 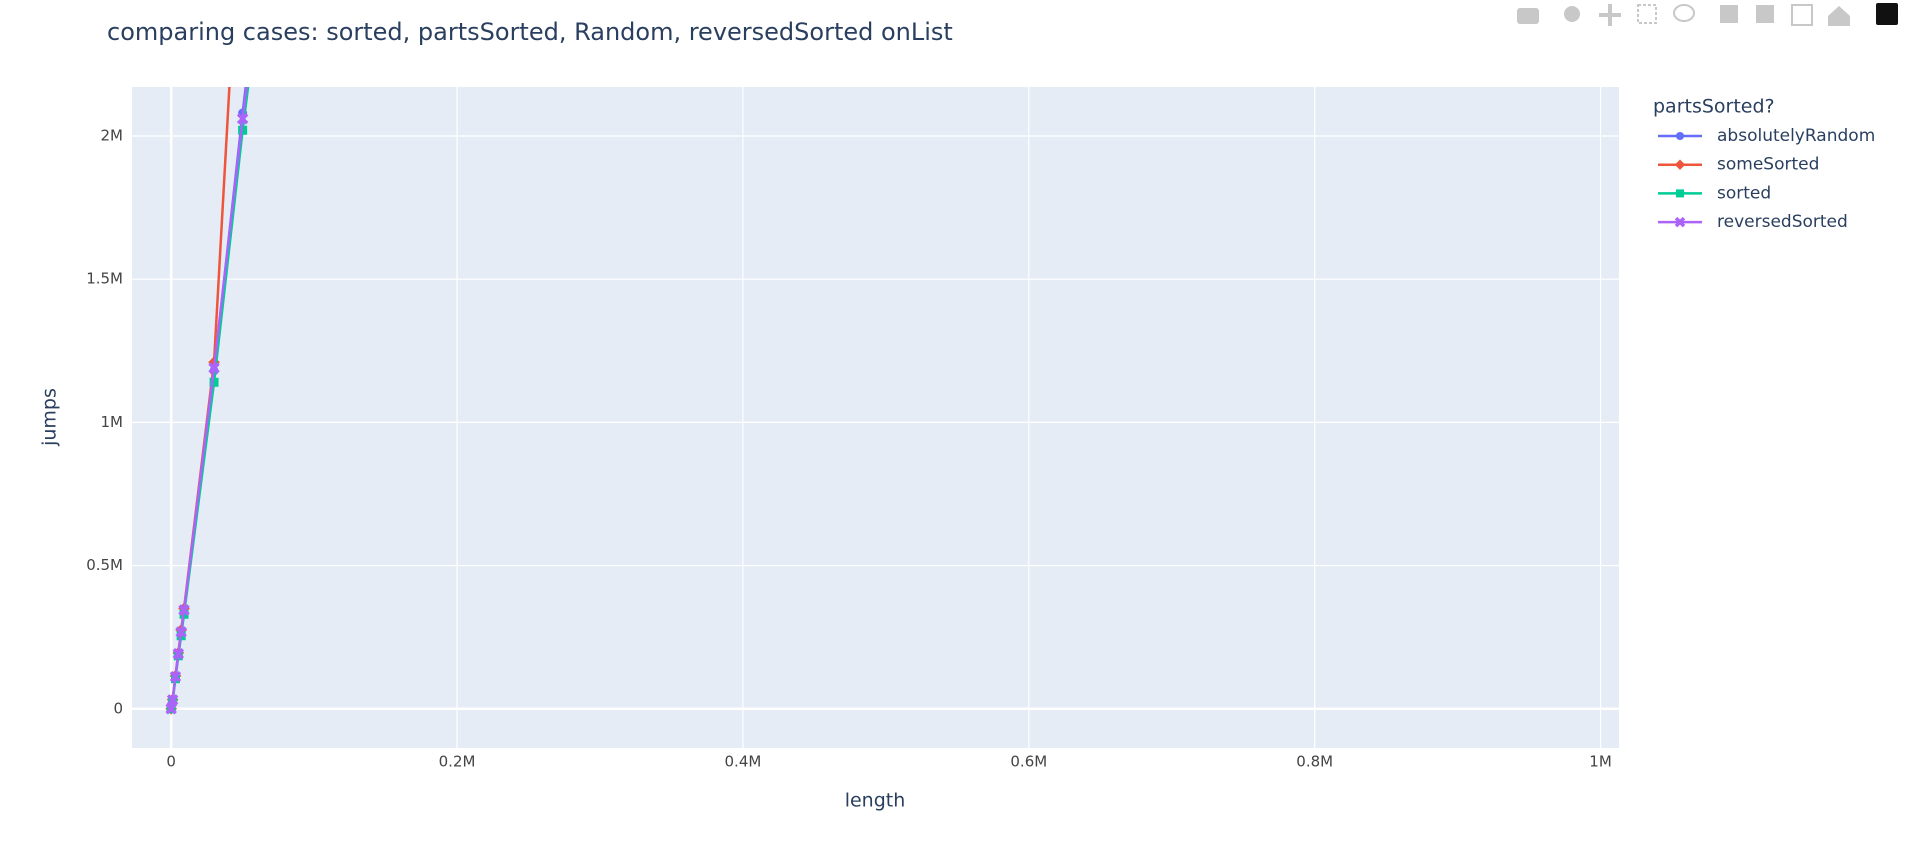 What do you see at coordinates (50, 417) in the screenshot?
I see `y-axis-title: jumps` at bounding box center [50, 417].